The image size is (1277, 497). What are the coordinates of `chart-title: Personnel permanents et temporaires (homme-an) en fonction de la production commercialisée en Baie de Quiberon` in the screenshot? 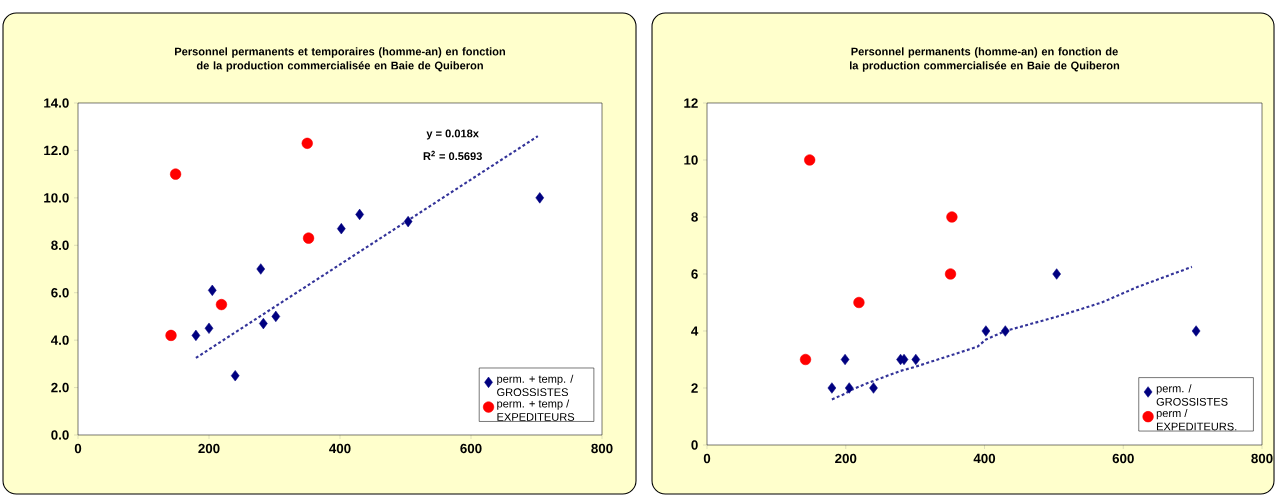 It's located at (340, 59).